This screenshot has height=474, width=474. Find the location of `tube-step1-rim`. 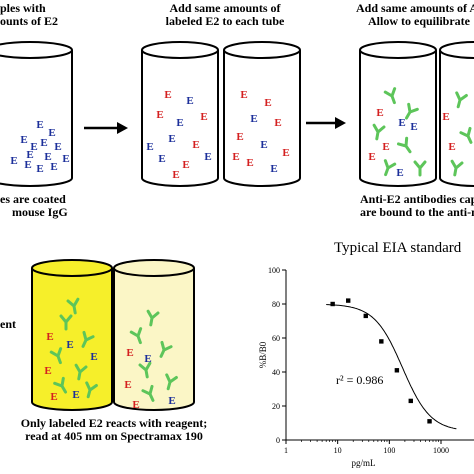

tube-step1-rim is located at coordinates (36, 50).